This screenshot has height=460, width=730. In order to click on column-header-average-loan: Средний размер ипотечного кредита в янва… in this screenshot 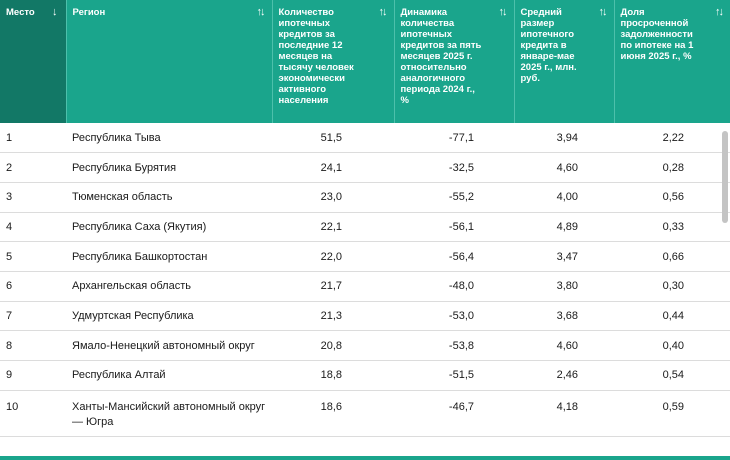, I will do `click(564, 61)`.